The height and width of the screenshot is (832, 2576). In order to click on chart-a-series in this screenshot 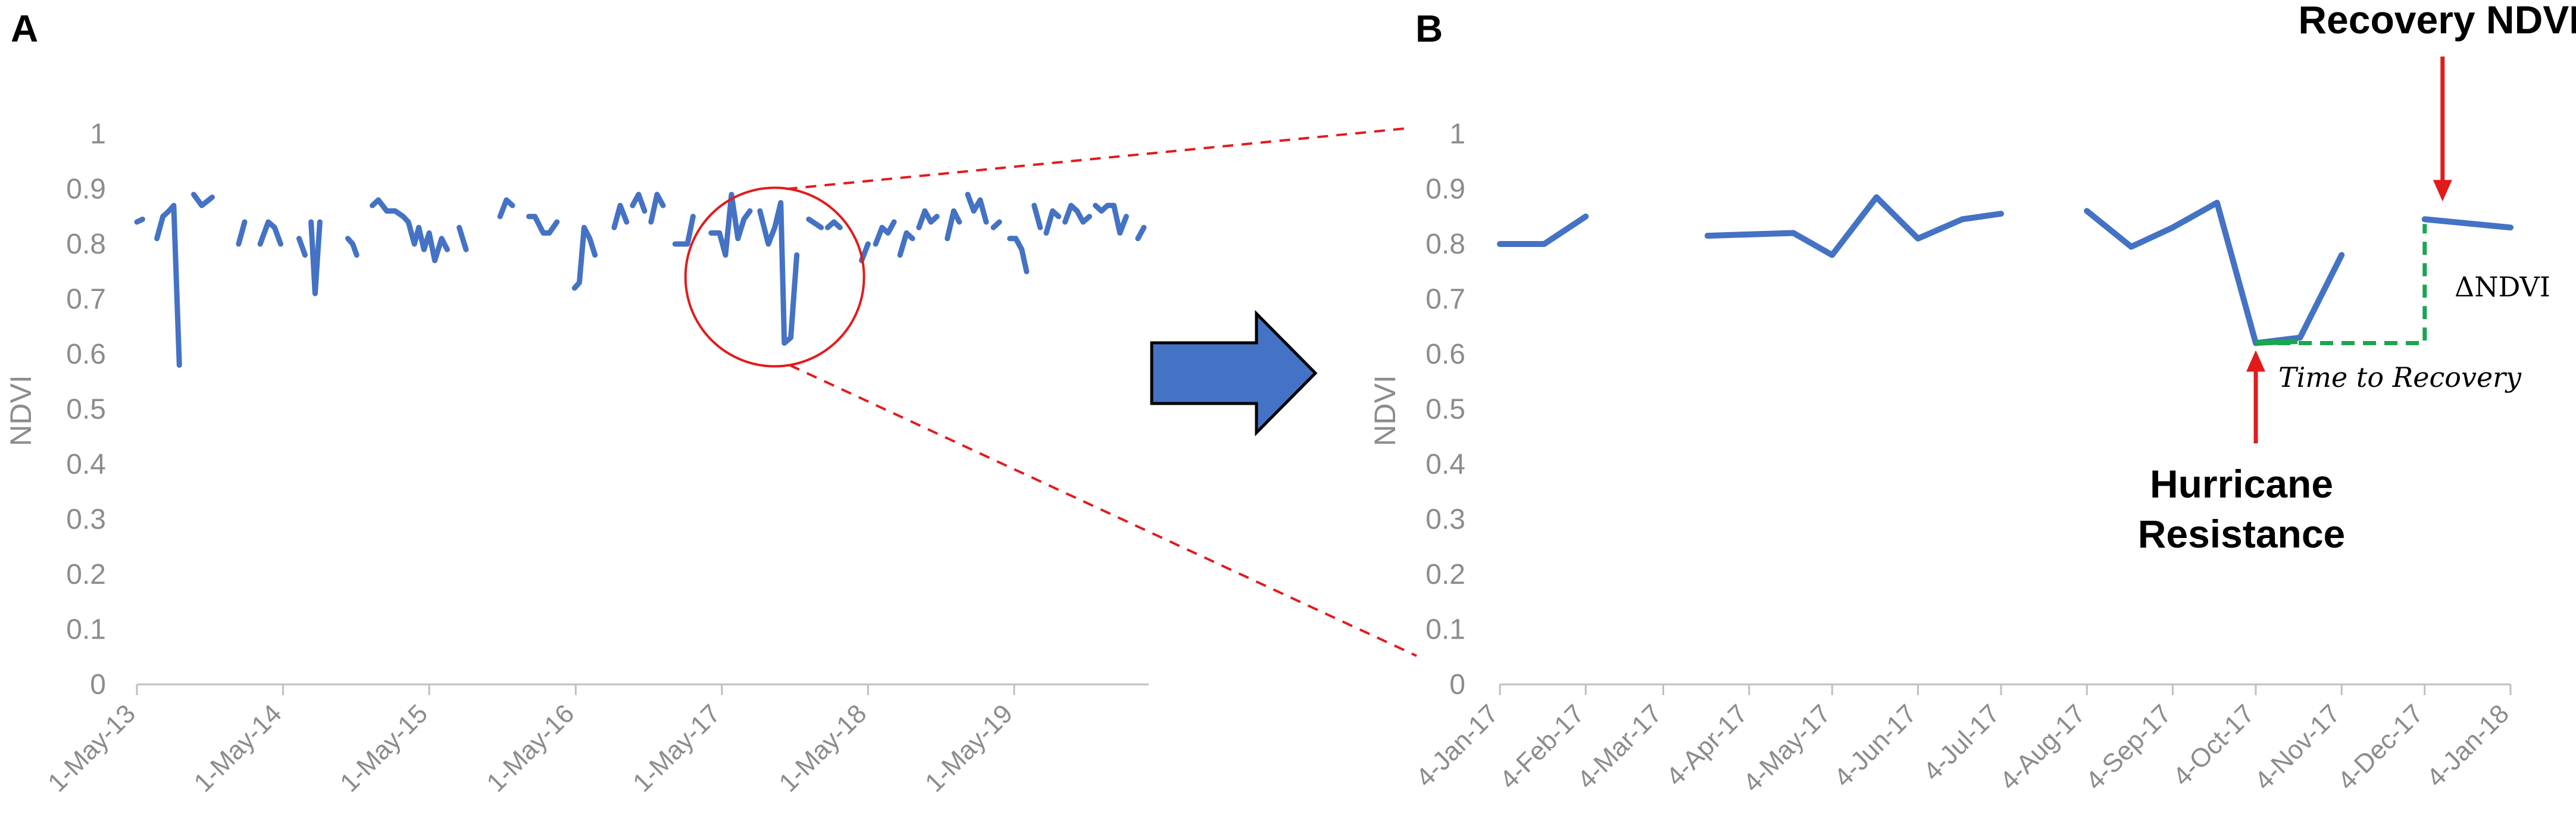, I will do `click(640, 280)`.